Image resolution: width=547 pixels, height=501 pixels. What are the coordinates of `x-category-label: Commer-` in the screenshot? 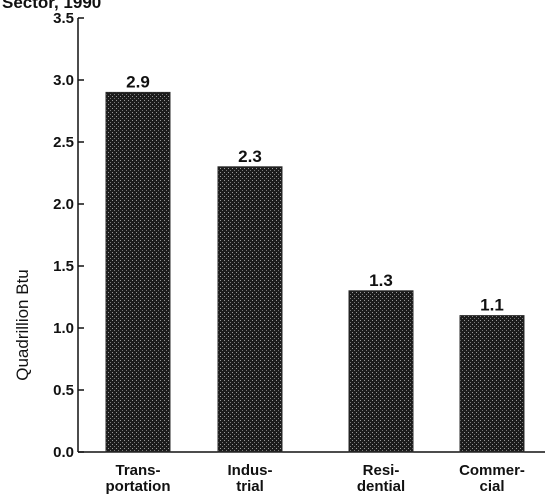 It's located at (492, 470).